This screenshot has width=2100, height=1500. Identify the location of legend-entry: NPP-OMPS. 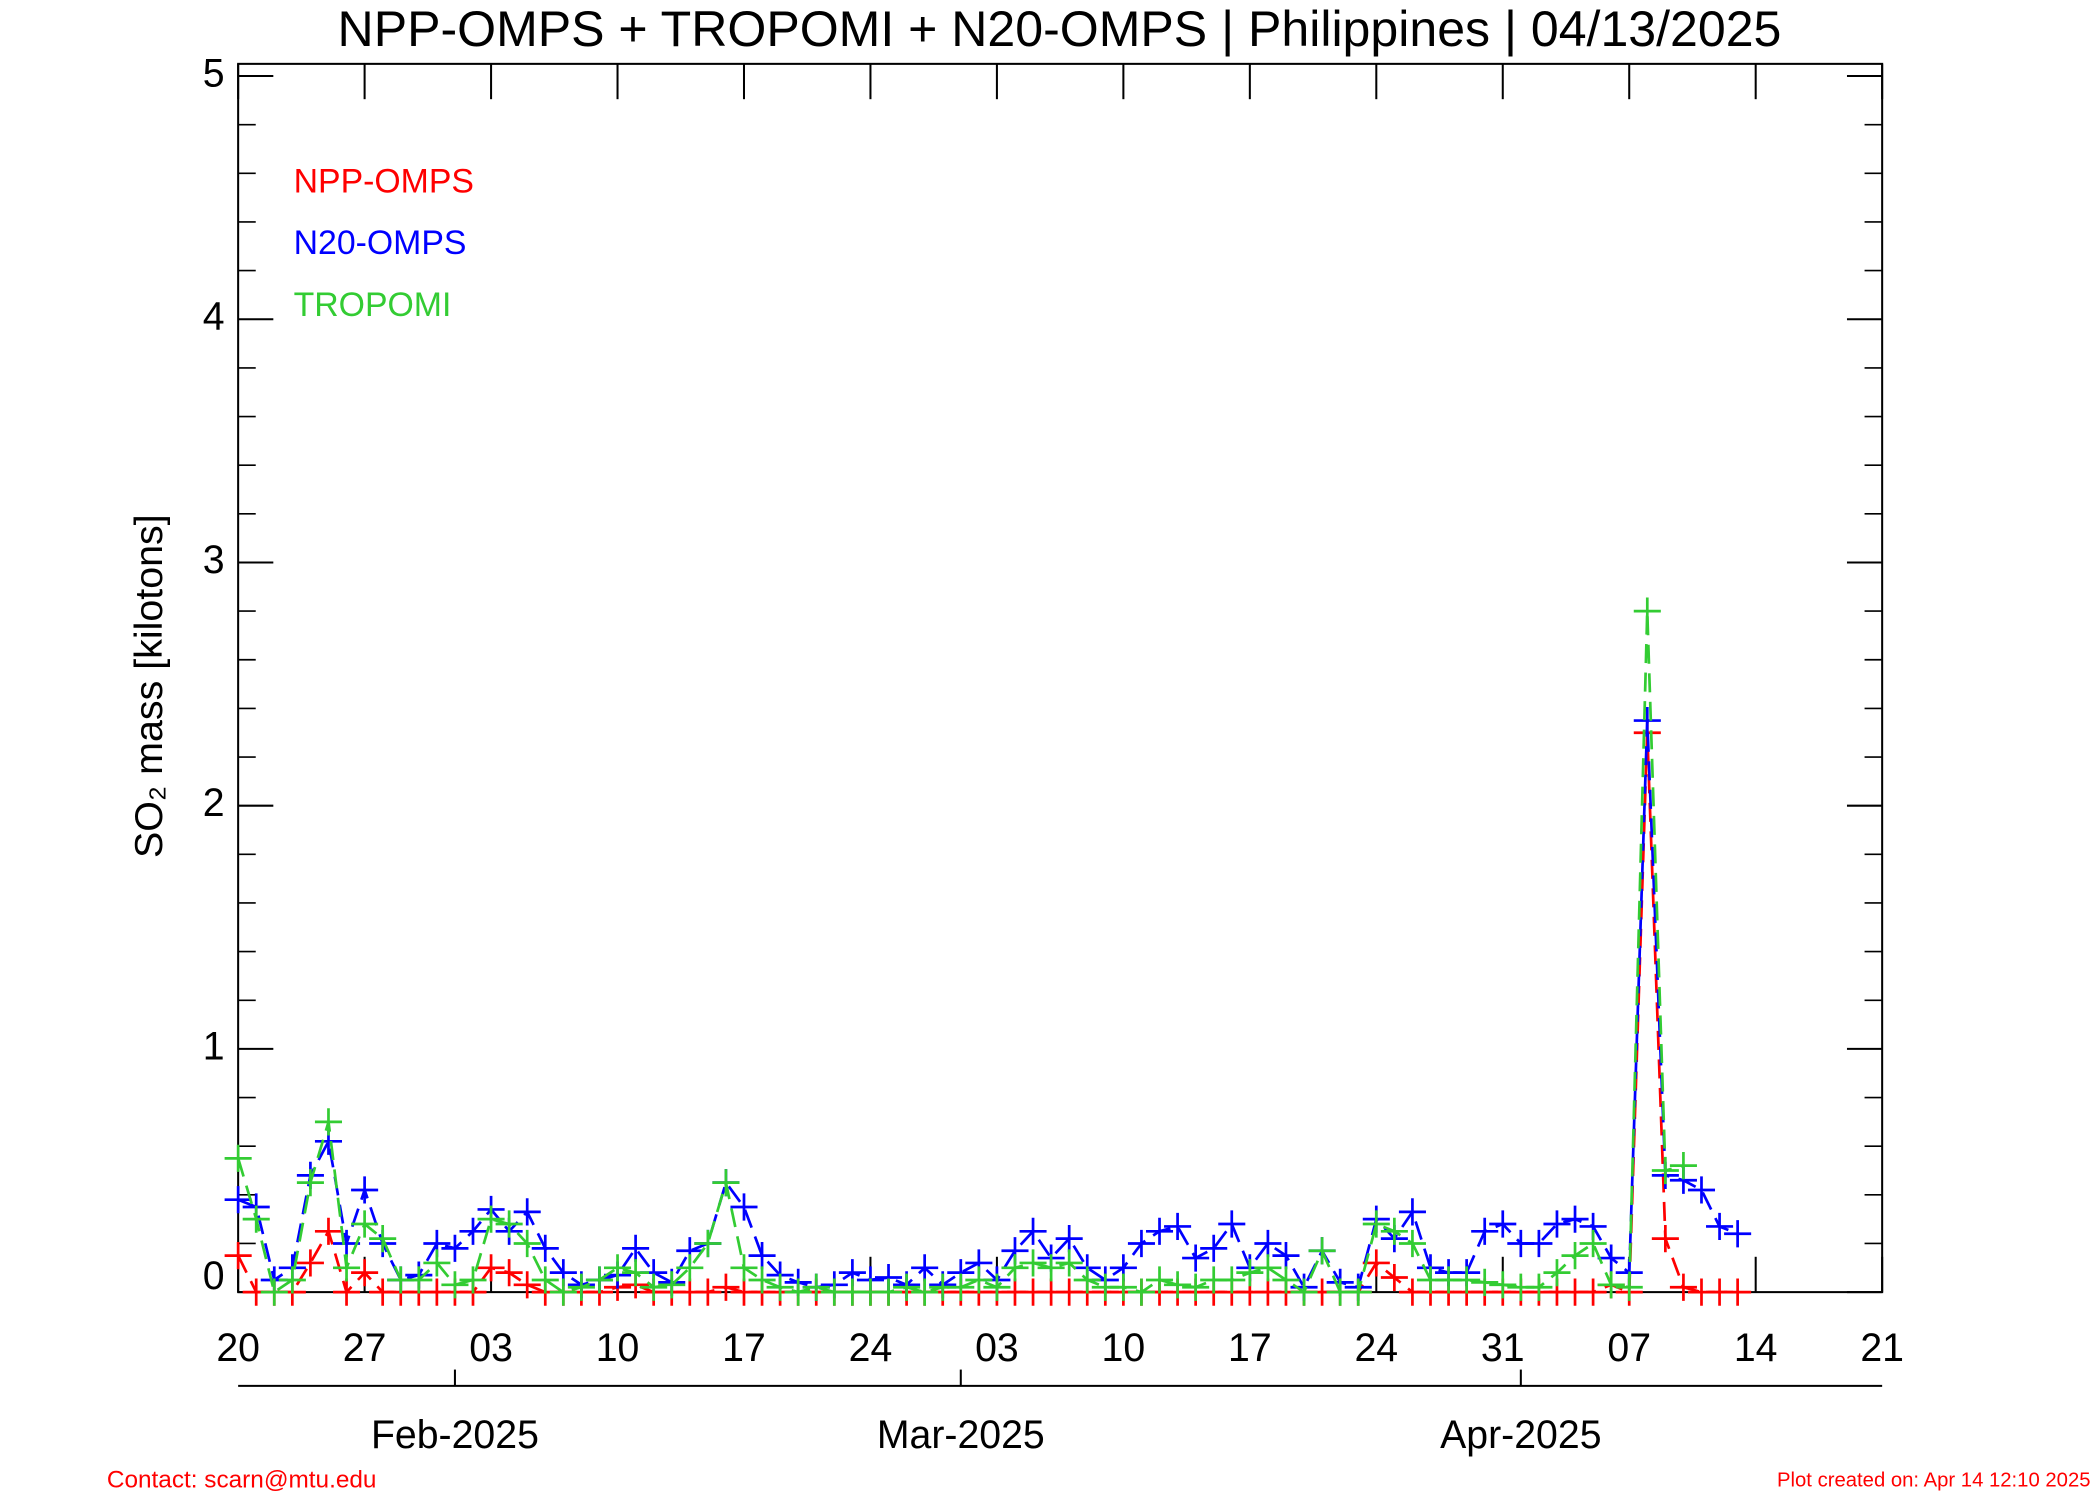
(384, 181).